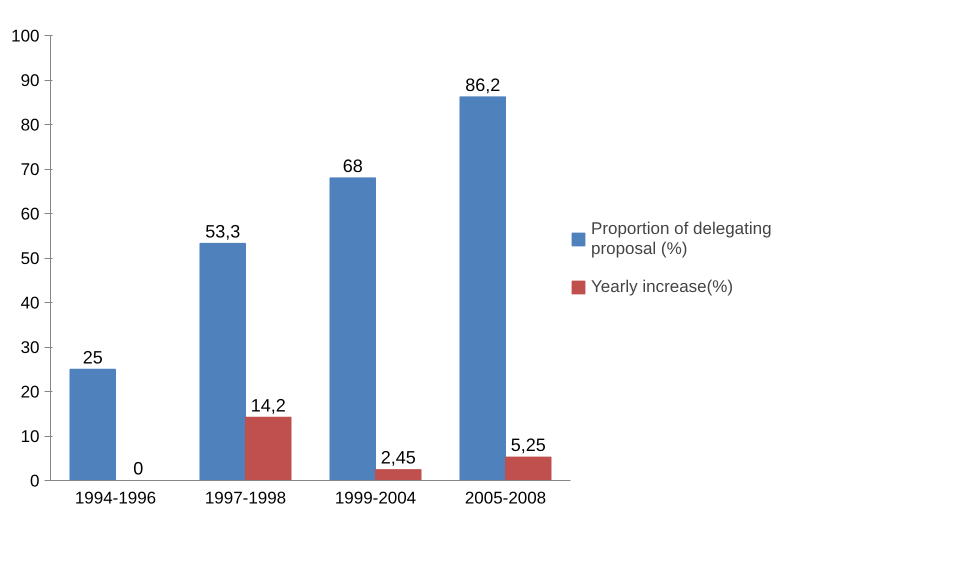 Image resolution: width=953 pixels, height=577 pixels. I want to click on y-tick-label: 100, so click(25, 36).